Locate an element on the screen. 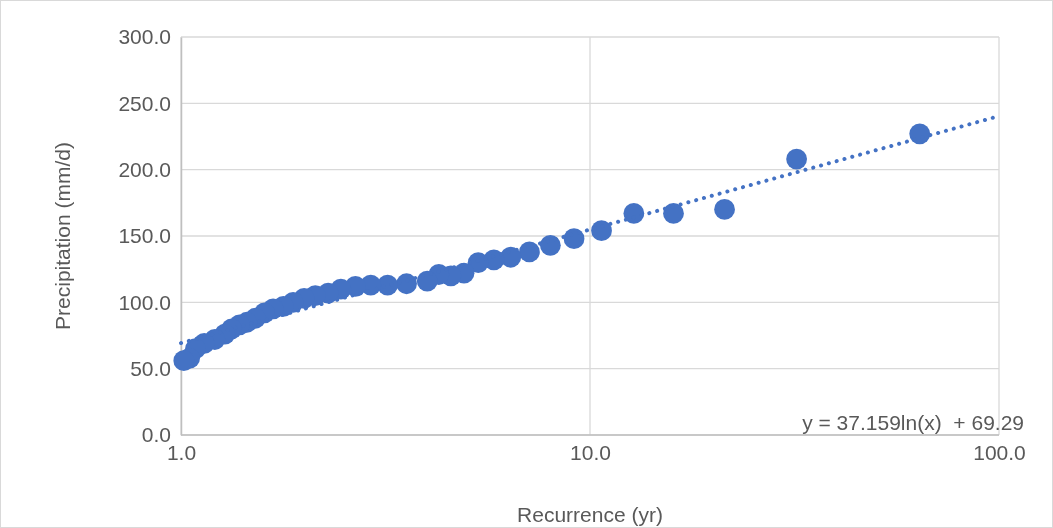 The height and width of the screenshot is (528, 1053). y-tick-label: 250.0 is located at coordinates (144, 103).